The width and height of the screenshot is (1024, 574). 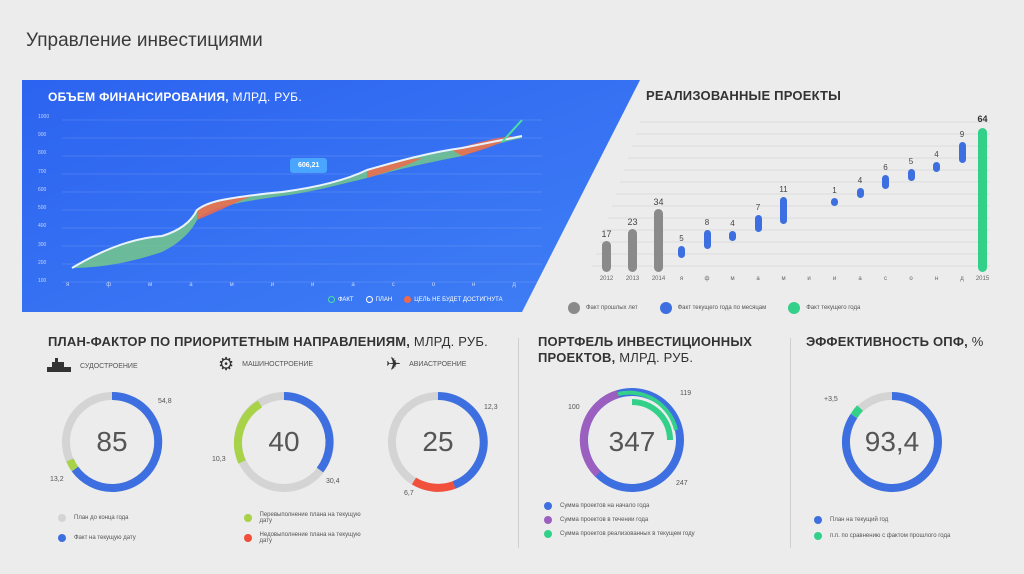 What do you see at coordinates (982, 279) in the screenshot?
I see `total-label: 2015` at bounding box center [982, 279].